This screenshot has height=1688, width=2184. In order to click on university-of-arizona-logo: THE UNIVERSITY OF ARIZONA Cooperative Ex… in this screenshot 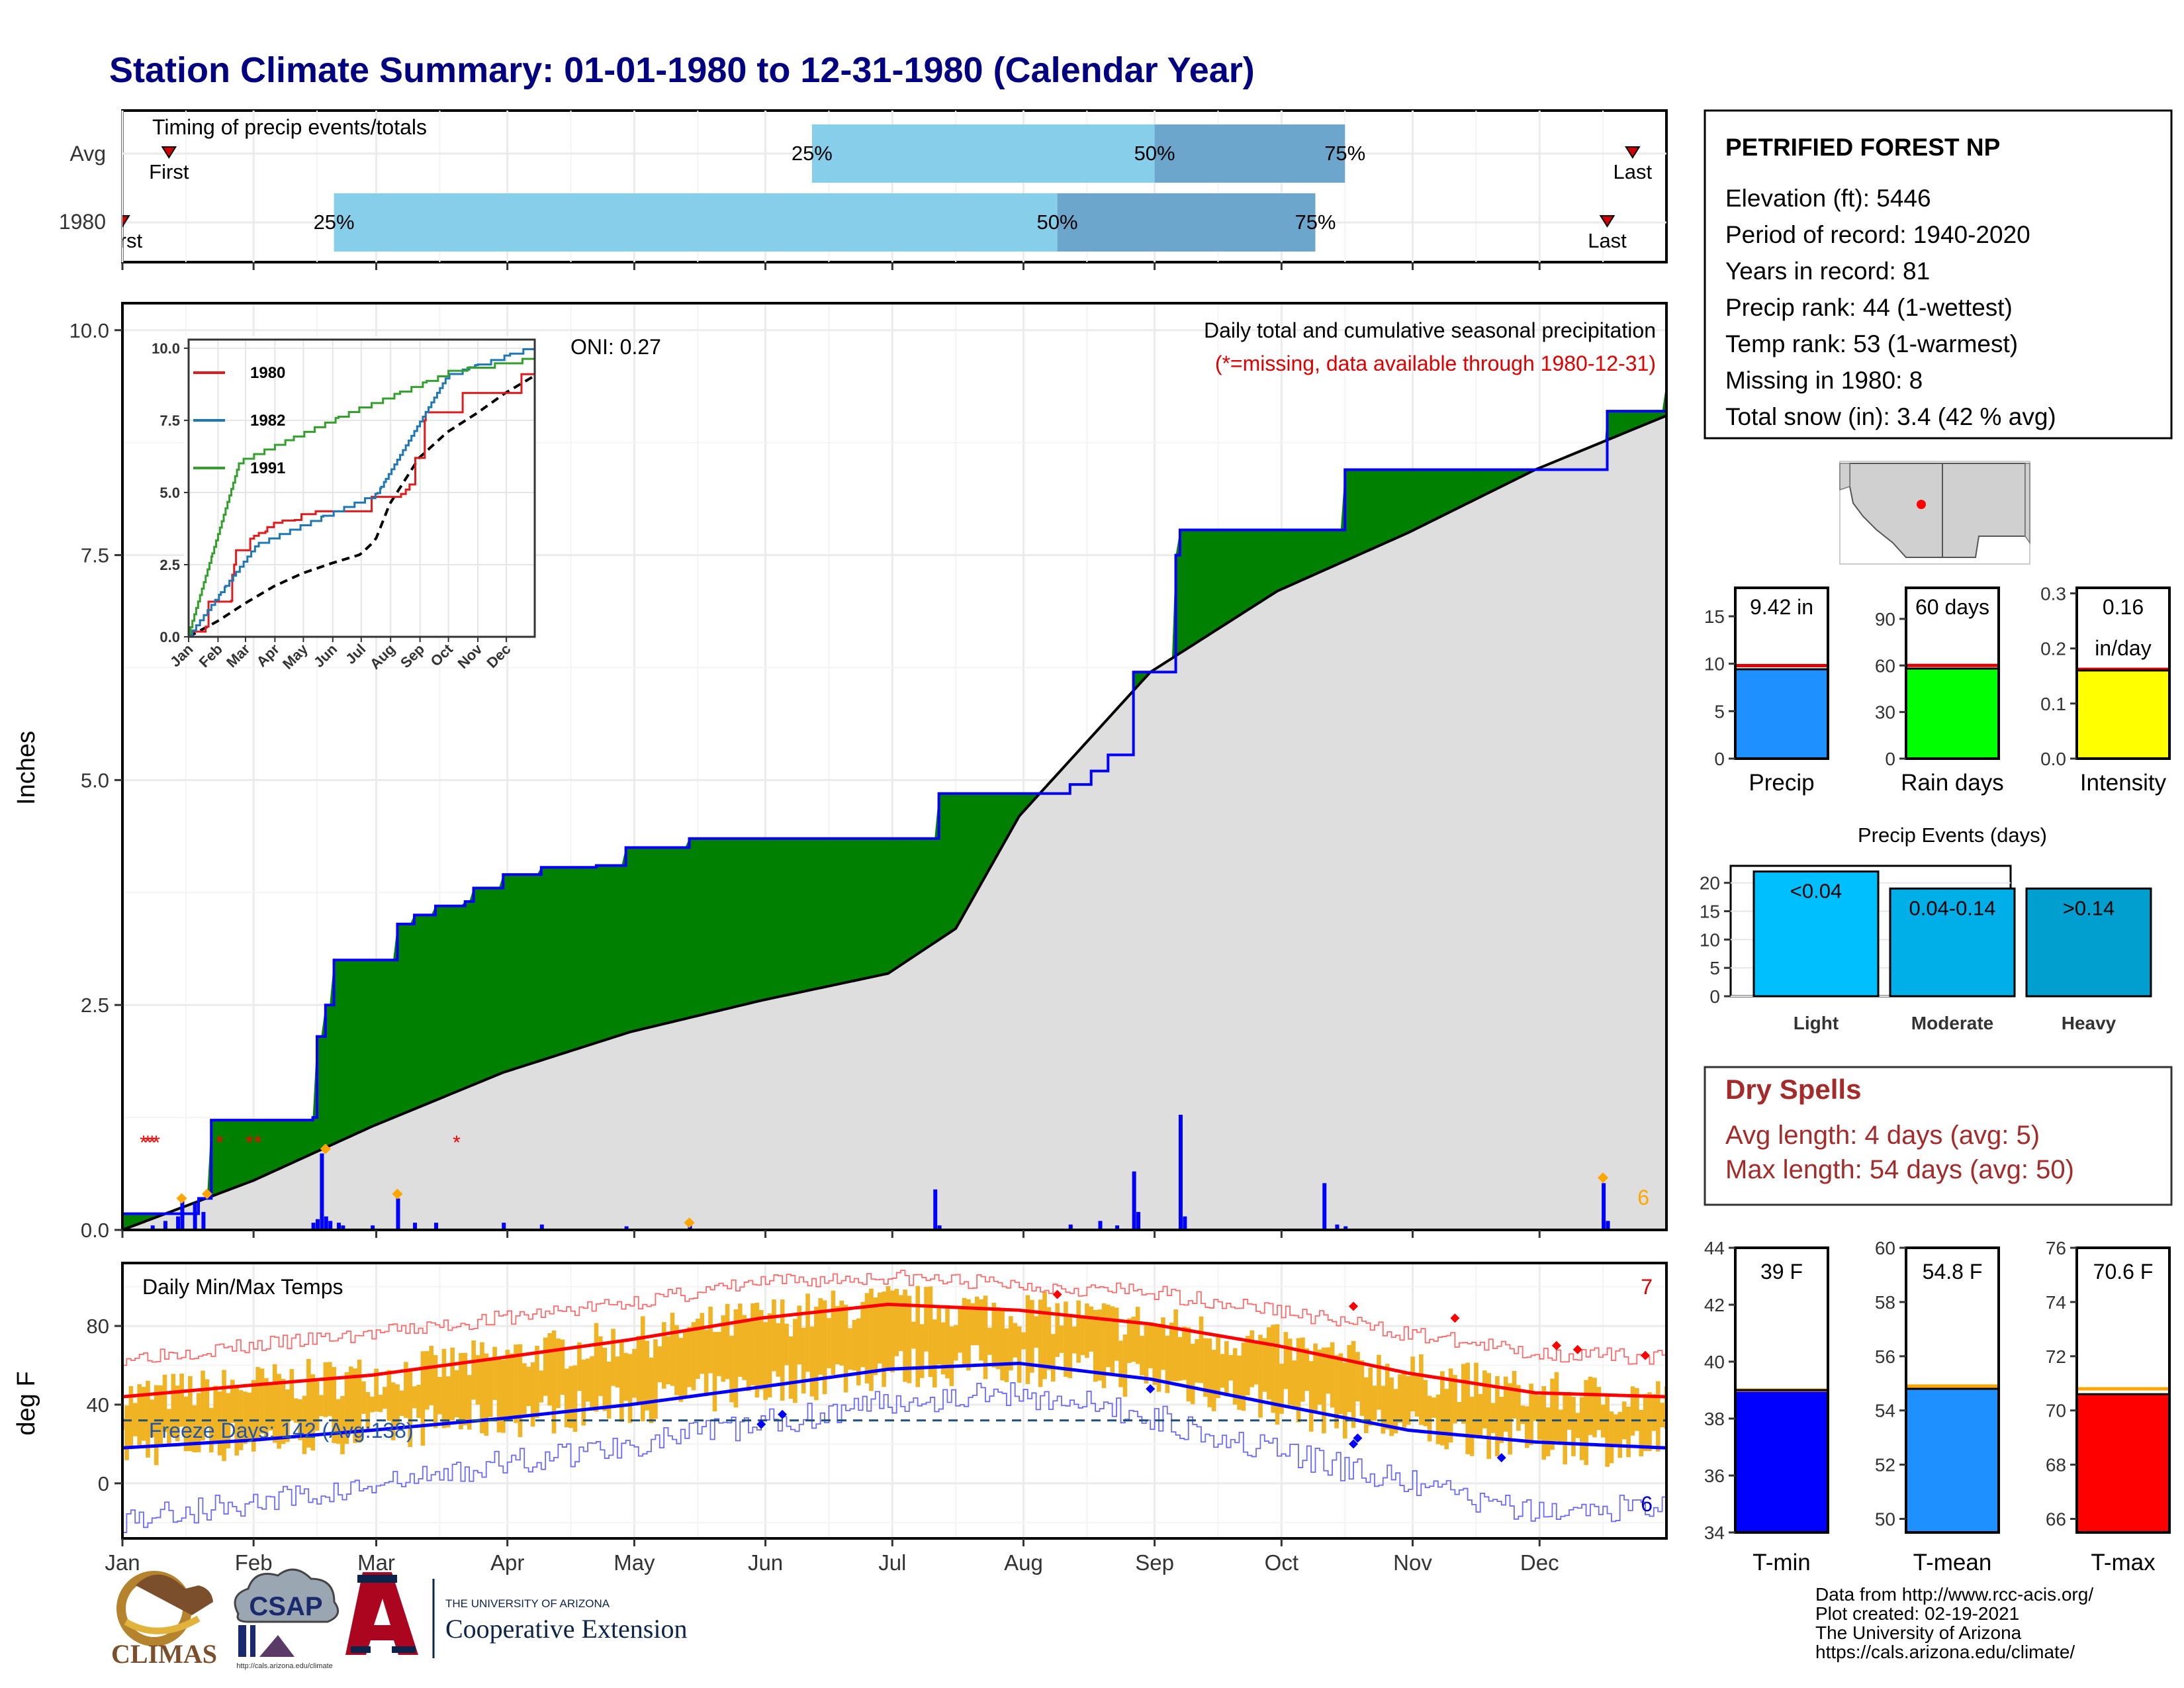, I will do `click(516, 1615)`.